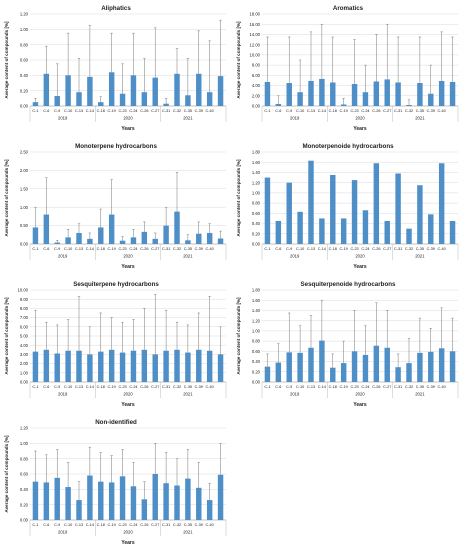  Describe the element at coordinates (24, 345) in the screenshot. I see `y-tick-label: 4.00` at that location.